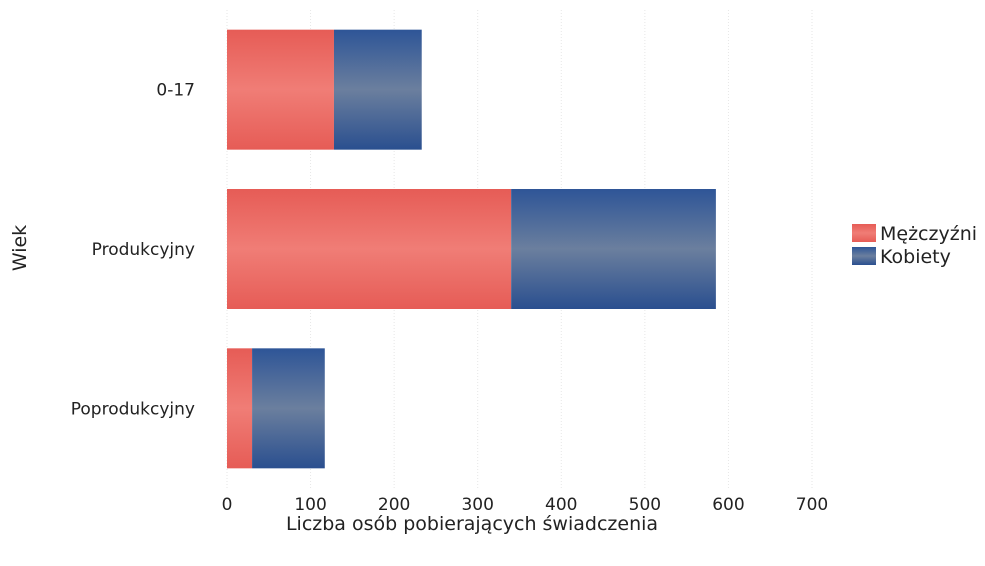  I want to click on x-tick-label: 0, so click(227, 505).